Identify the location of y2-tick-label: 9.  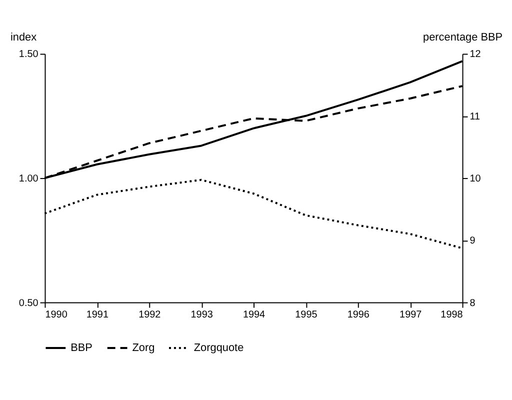
(473, 241).